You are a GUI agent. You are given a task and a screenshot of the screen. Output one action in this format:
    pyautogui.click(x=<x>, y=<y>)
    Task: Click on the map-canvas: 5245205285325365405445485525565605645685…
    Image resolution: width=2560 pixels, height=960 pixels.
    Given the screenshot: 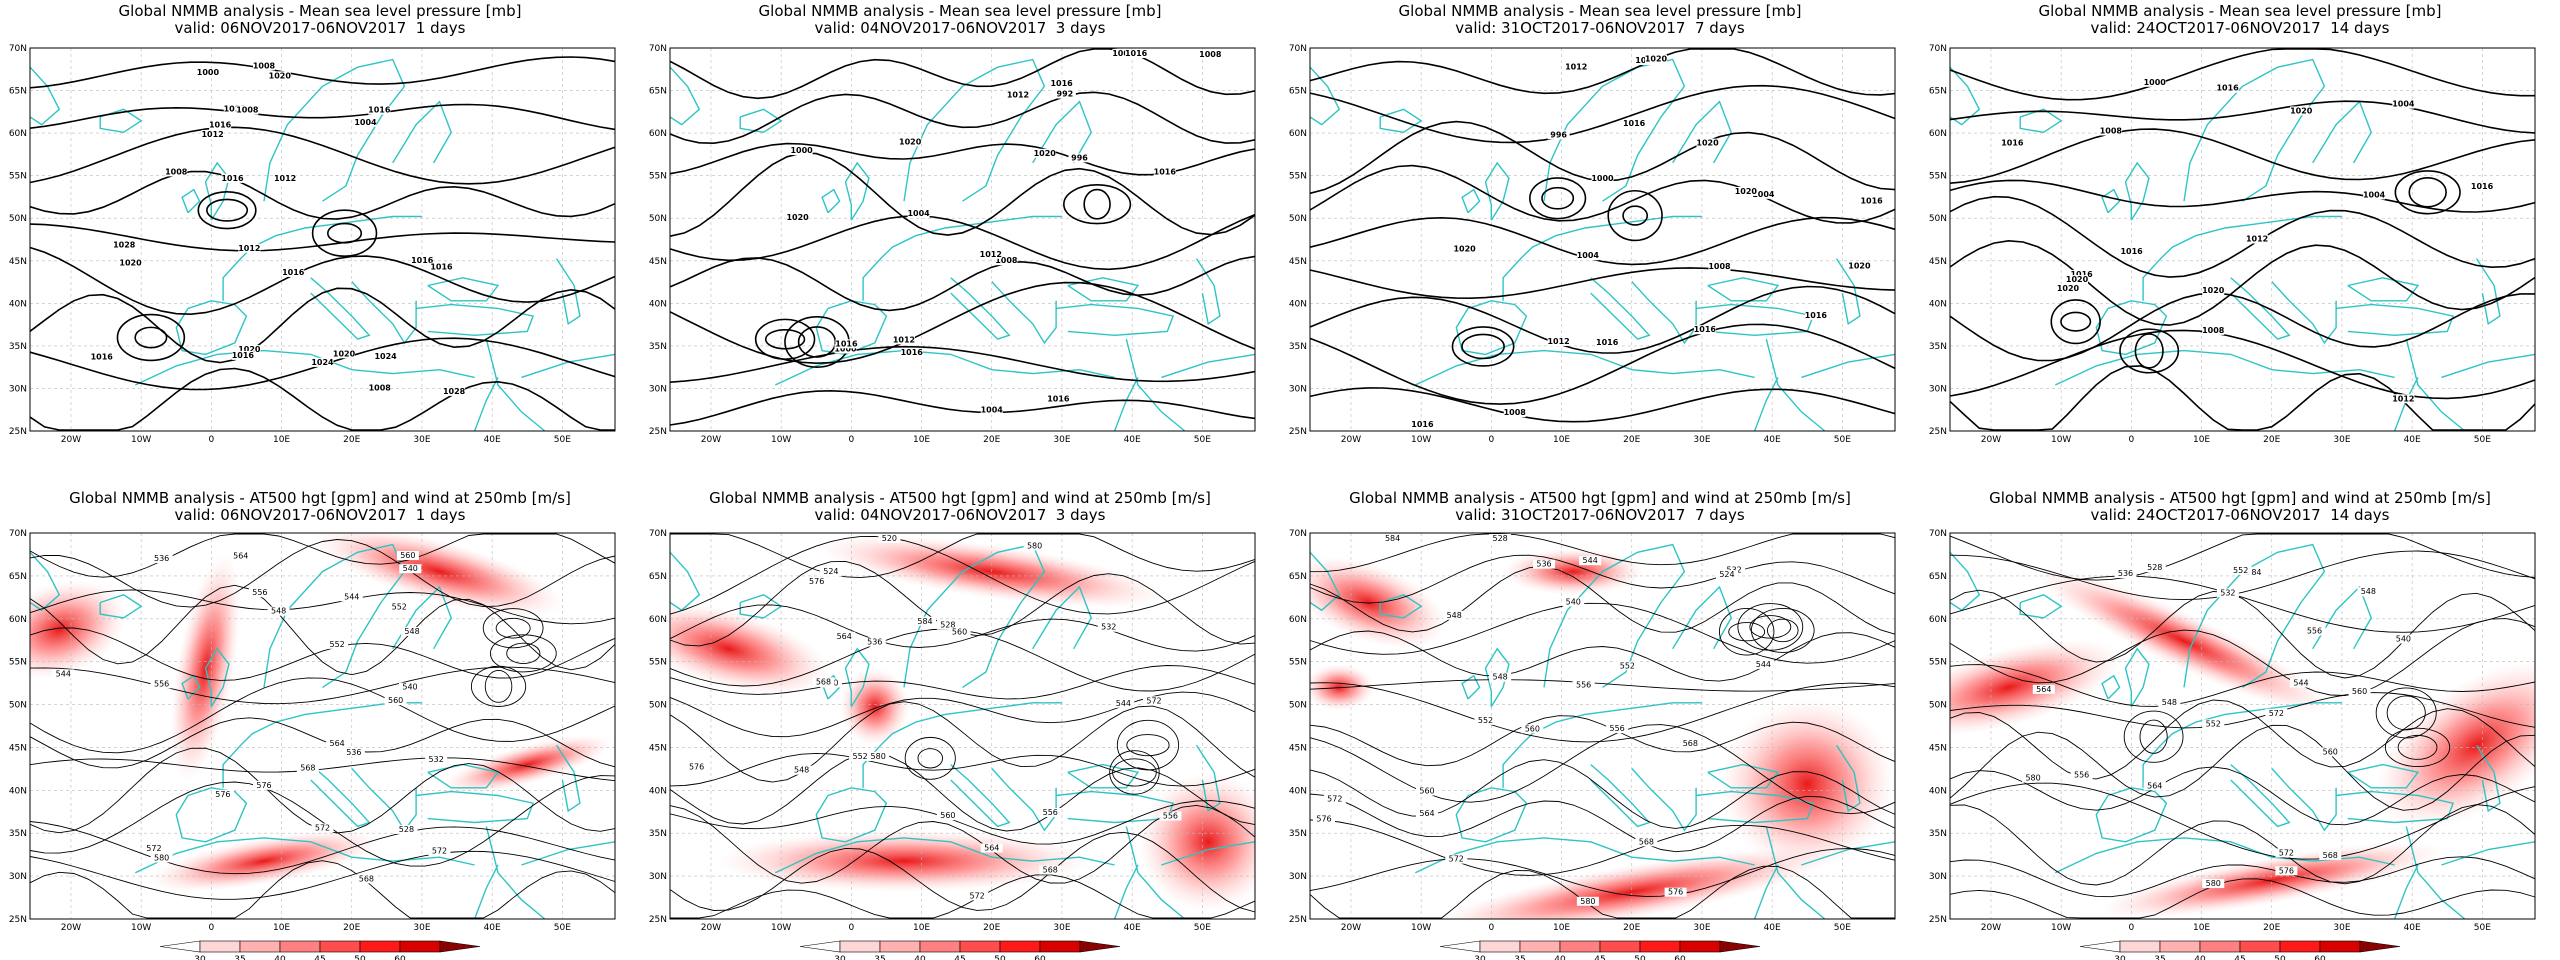 What is the action you would take?
    pyautogui.click(x=952, y=744)
    